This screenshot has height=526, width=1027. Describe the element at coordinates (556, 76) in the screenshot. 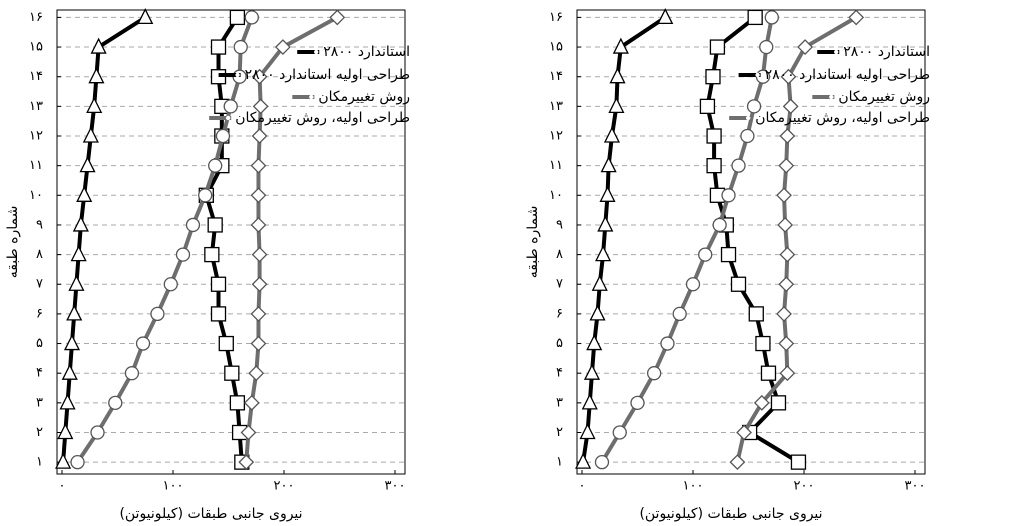

I see `y-tick-label: ۱۴` at that location.